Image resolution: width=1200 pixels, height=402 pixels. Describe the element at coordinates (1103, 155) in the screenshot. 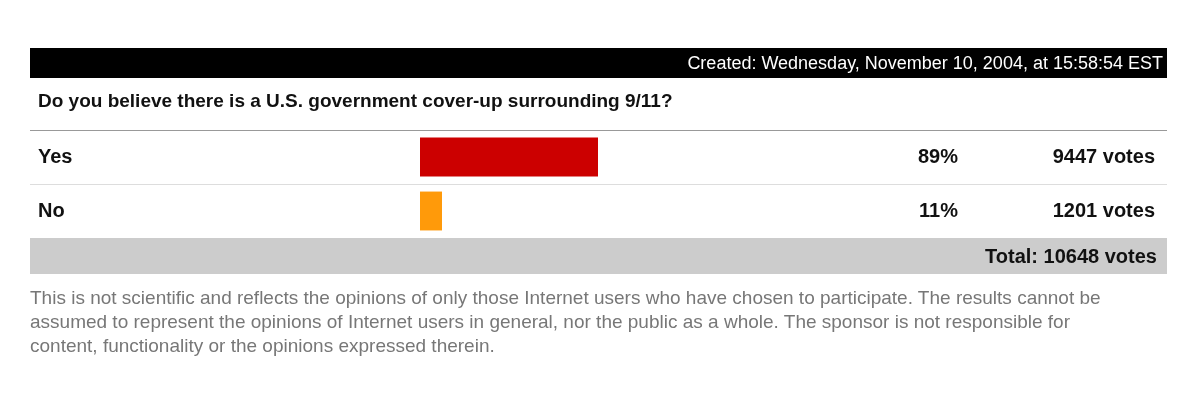

I see `text: 9447 votes` at that location.